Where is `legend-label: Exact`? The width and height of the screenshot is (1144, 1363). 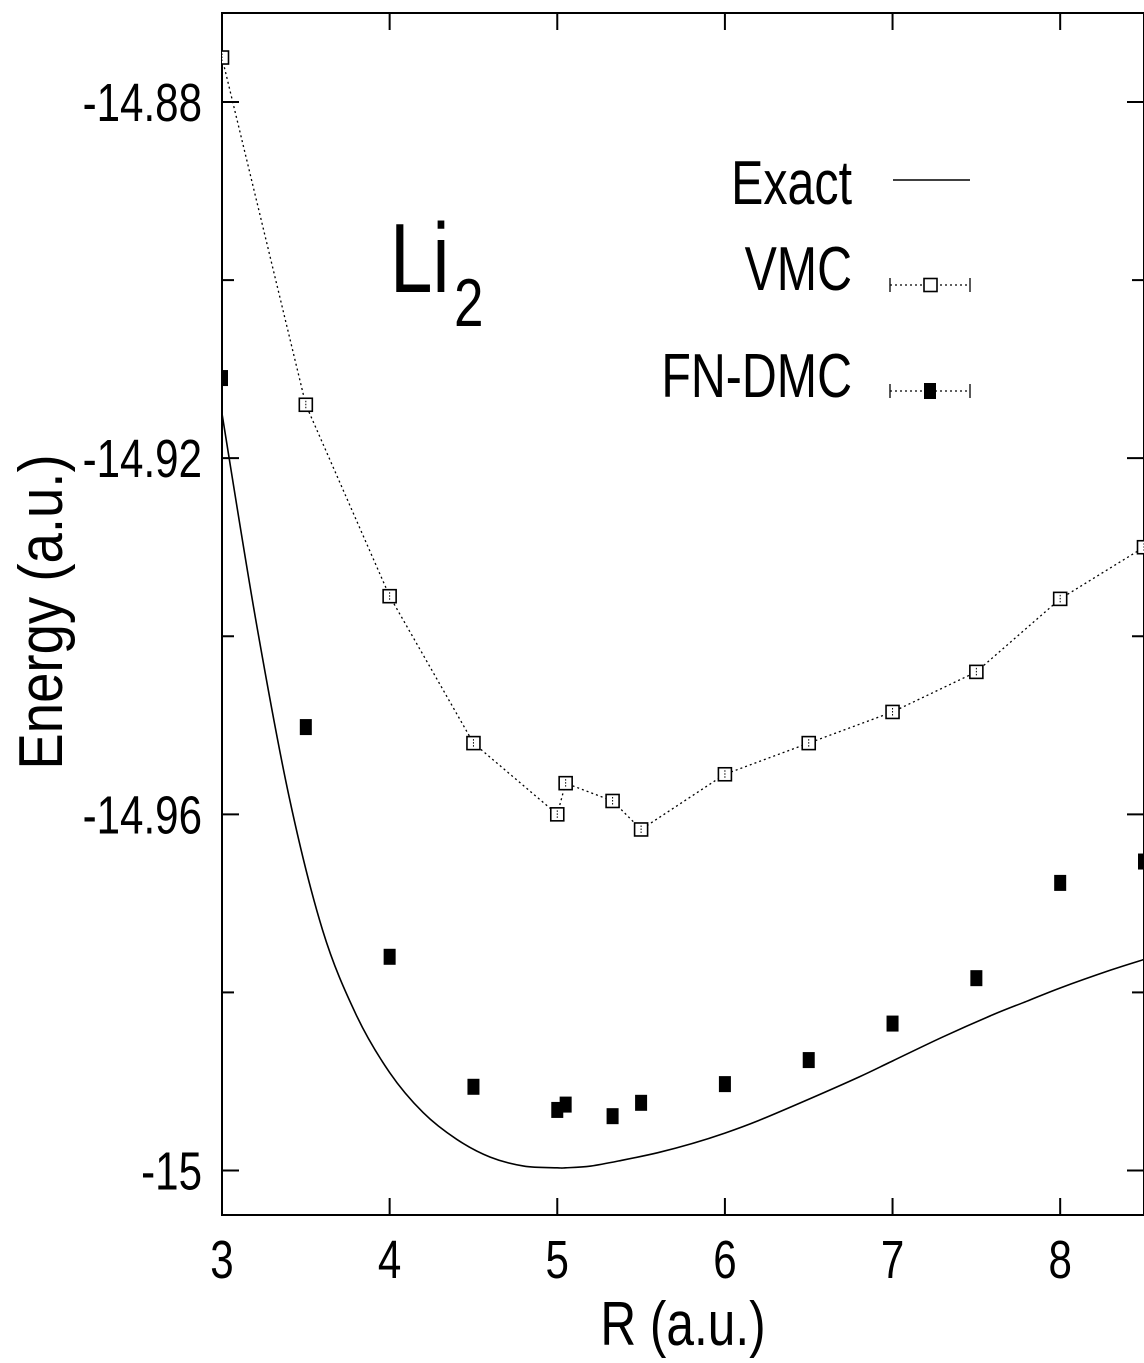
legend-label: Exact is located at coordinates (791, 182).